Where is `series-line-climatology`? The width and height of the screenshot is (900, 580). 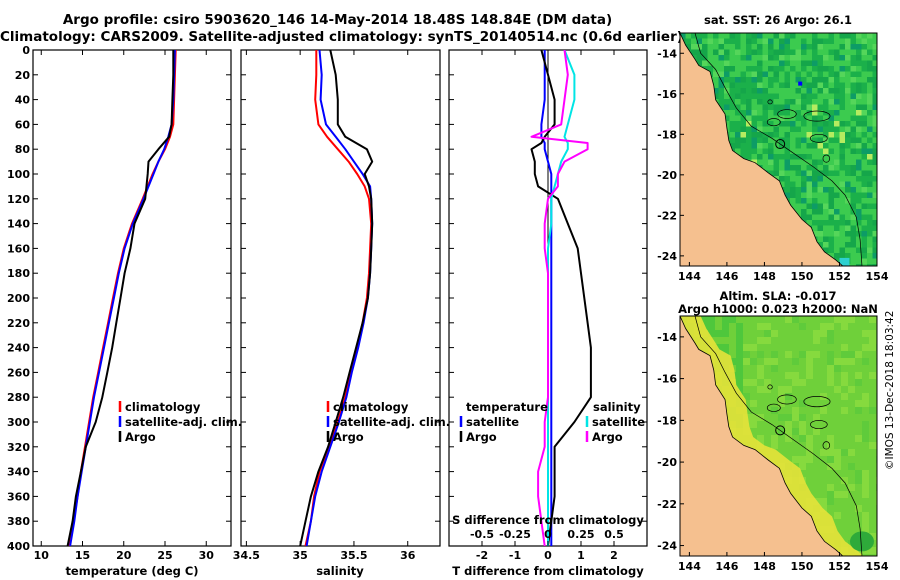
series-line-climatology is located at coordinates (338, 298).